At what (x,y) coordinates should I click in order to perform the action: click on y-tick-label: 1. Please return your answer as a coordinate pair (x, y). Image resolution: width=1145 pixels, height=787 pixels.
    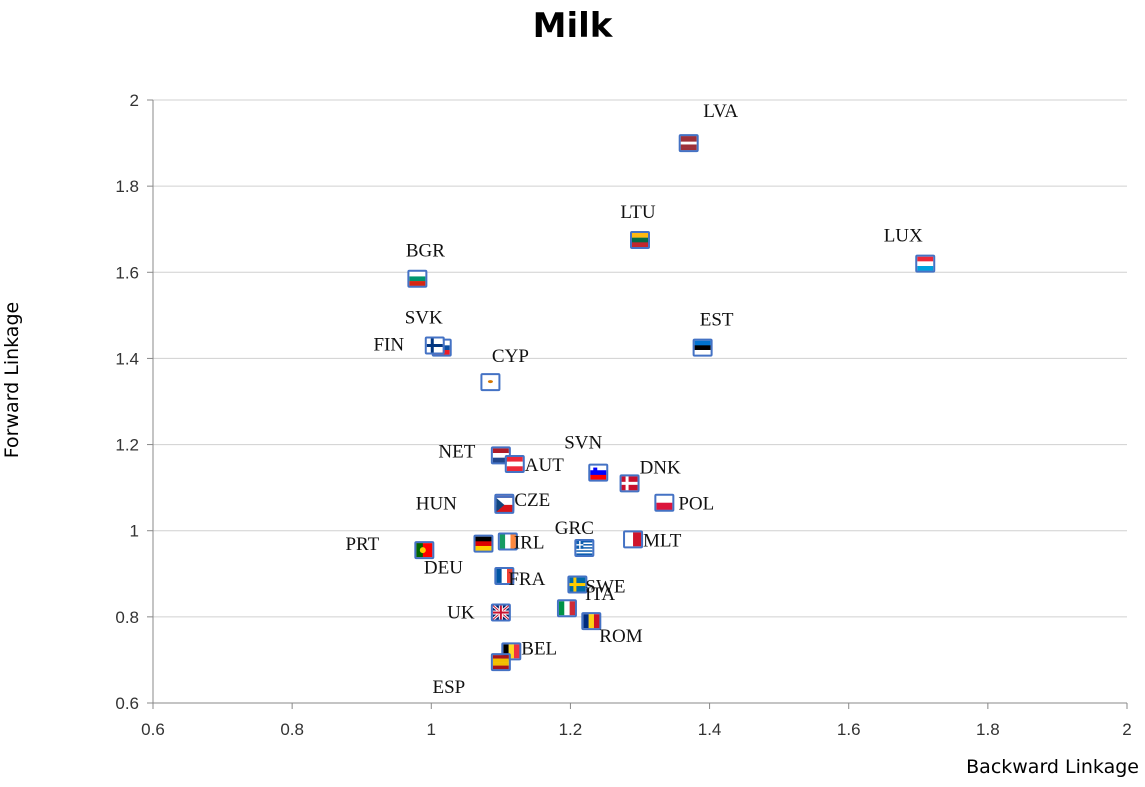
    Looking at the image, I should click on (134, 531).